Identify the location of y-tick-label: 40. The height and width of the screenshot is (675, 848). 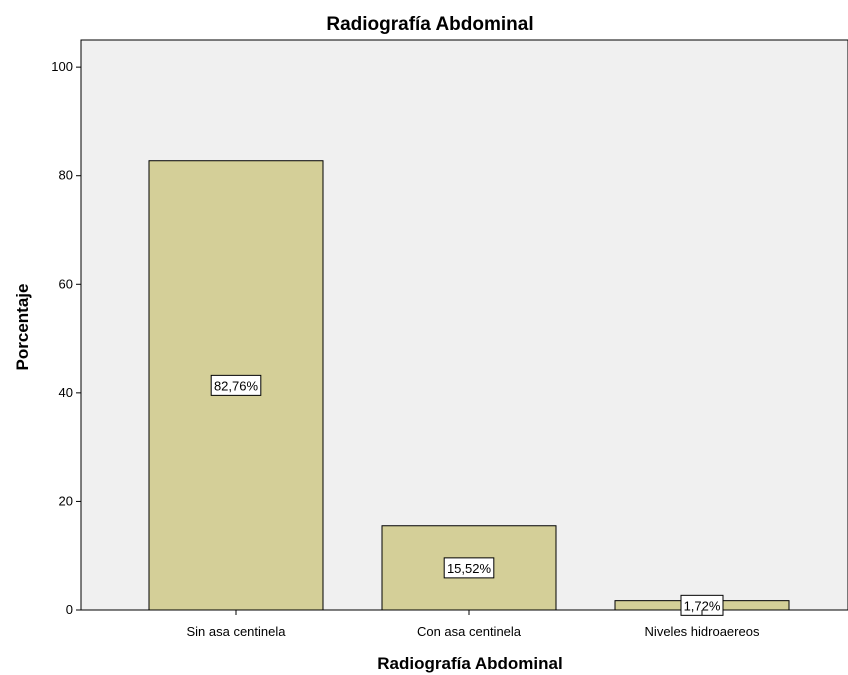
(66, 392).